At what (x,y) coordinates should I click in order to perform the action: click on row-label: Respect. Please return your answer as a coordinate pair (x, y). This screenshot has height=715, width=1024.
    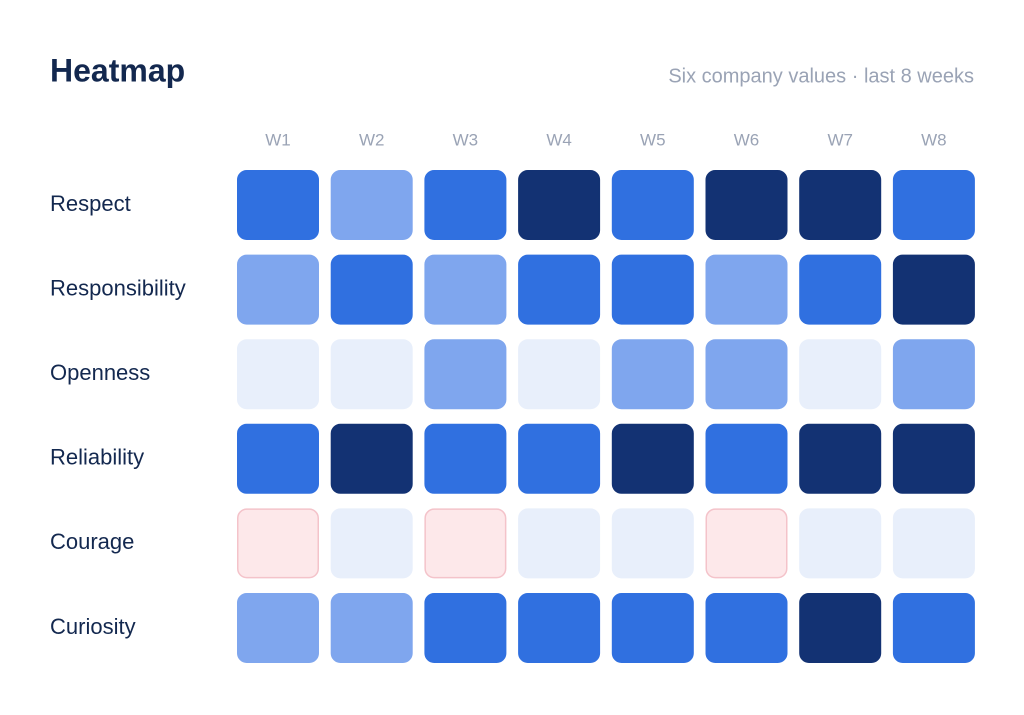
    Looking at the image, I should click on (90, 203).